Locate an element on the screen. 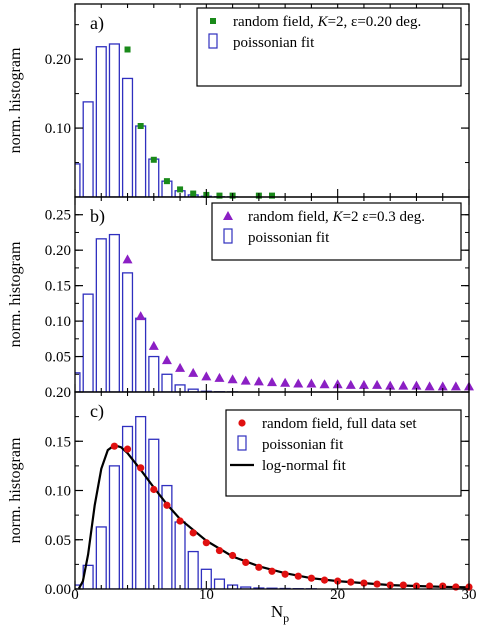  legend-bar-symbol is located at coordinates (242, 443).